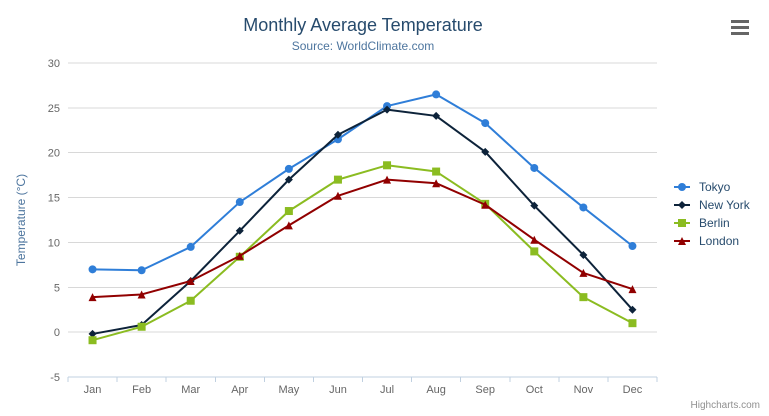 Image resolution: width=769 pixels, height=416 pixels. Describe the element at coordinates (54, 154) in the screenshot. I see `y-axis-label: 20` at that location.